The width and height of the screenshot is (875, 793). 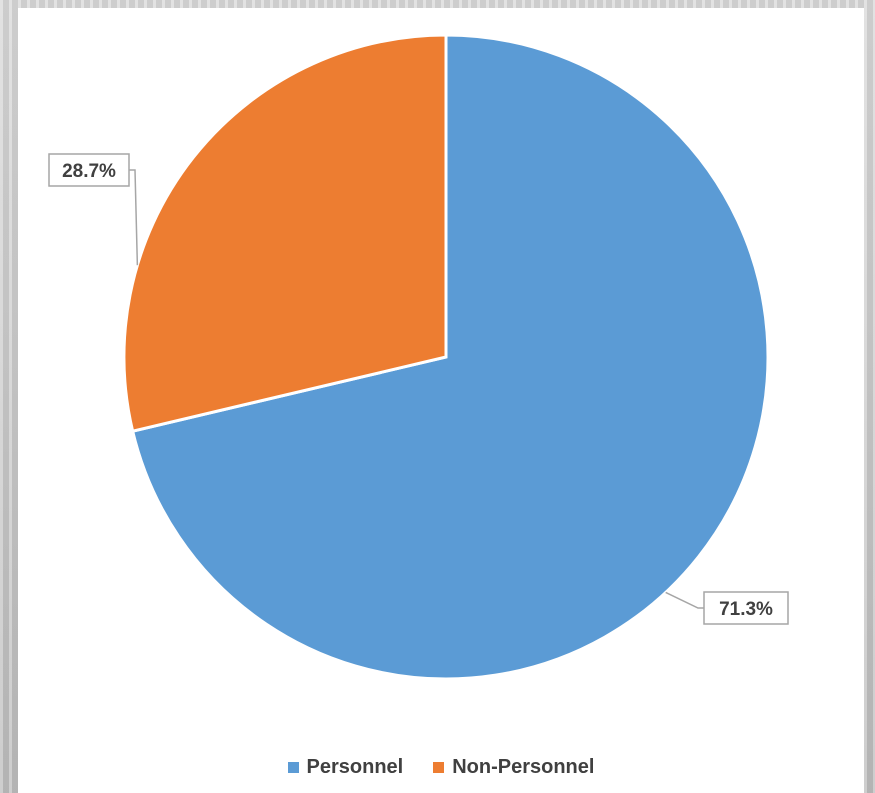 What do you see at coordinates (523, 767) in the screenshot?
I see `legend-label-non-personnel: Non-Personnel` at bounding box center [523, 767].